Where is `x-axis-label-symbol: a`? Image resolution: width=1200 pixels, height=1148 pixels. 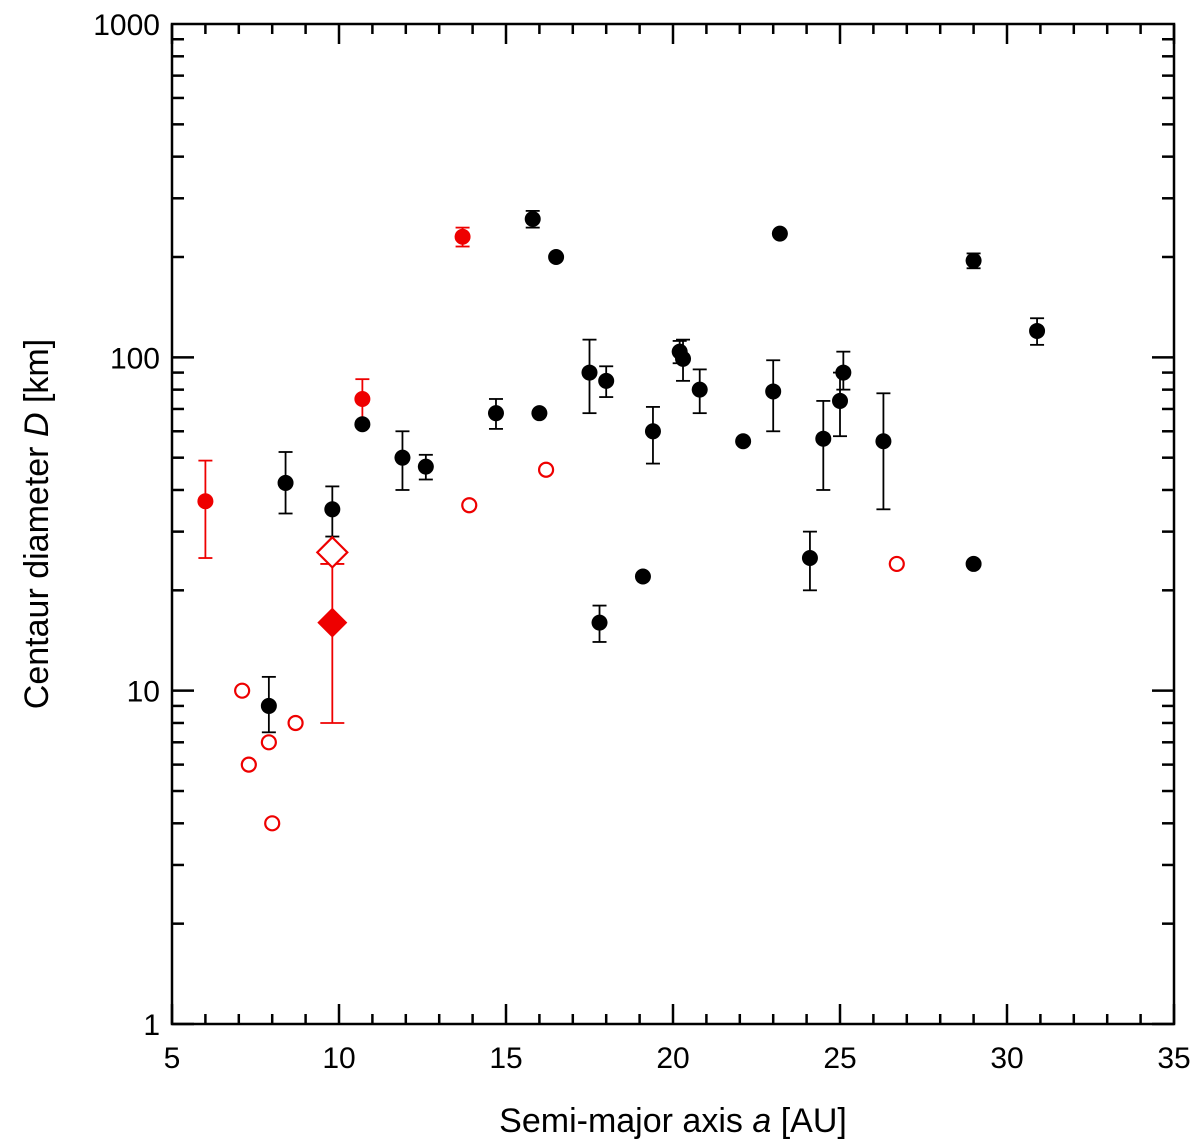 x-axis-label-symbol: a is located at coordinates (761, 1121).